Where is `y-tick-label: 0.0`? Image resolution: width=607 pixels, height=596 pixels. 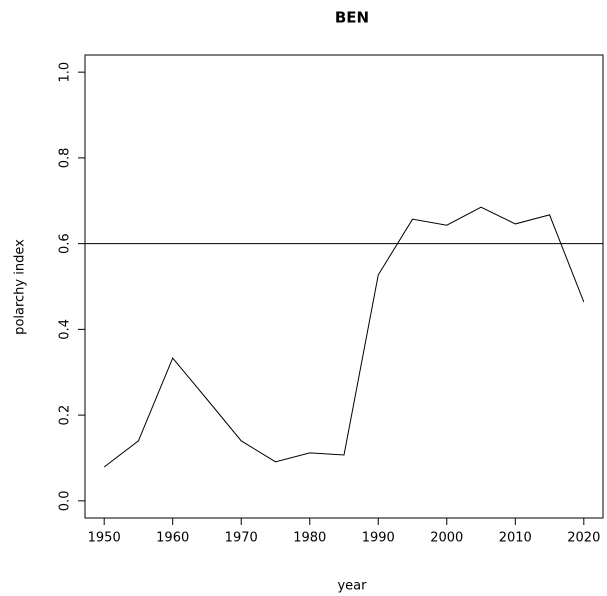 y-tick-label: 0.0 is located at coordinates (65, 501).